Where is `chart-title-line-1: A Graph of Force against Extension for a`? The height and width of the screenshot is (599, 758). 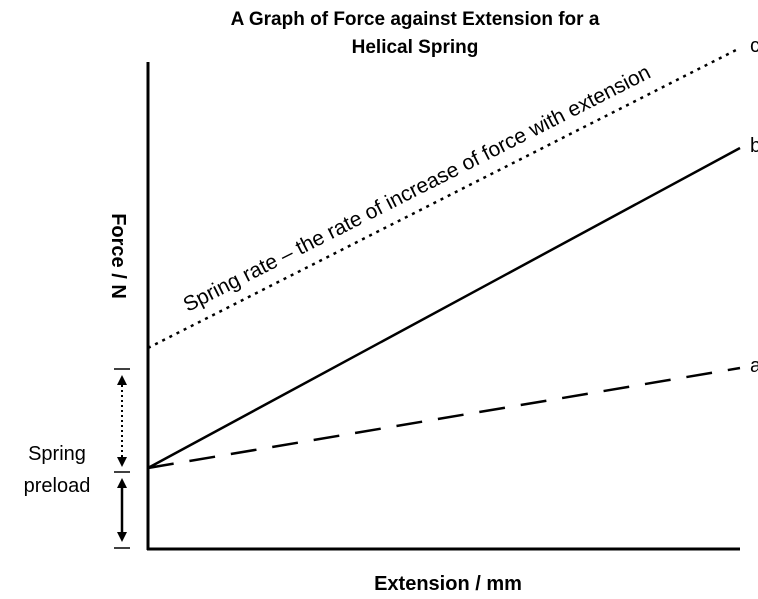
chart-title-line-1: A Graph of Force against Extension for a is located at coordinates (415, 19).